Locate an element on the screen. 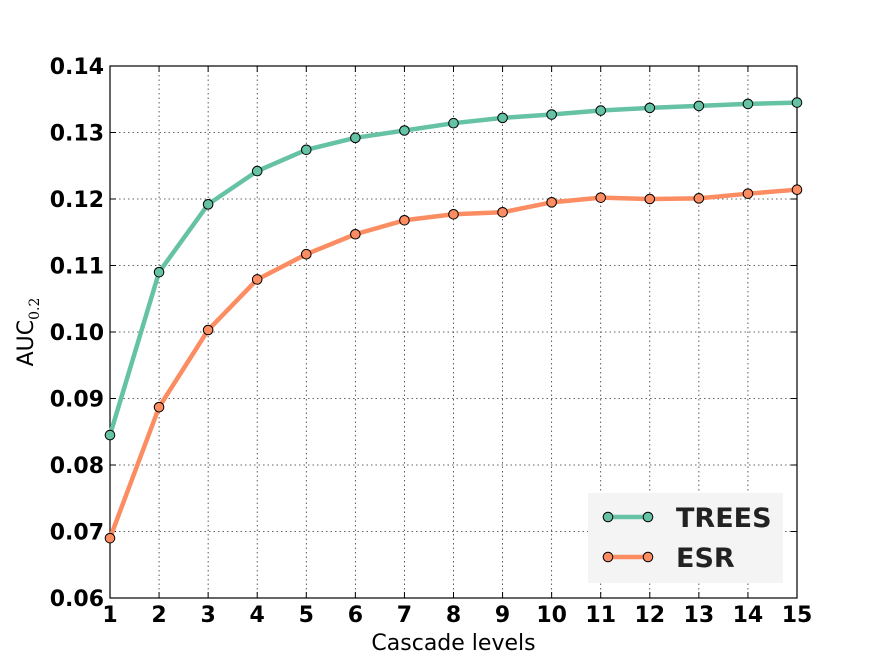 The image size is (886, 664). x-tick-label: 14 is located at coordinates (748, 615).